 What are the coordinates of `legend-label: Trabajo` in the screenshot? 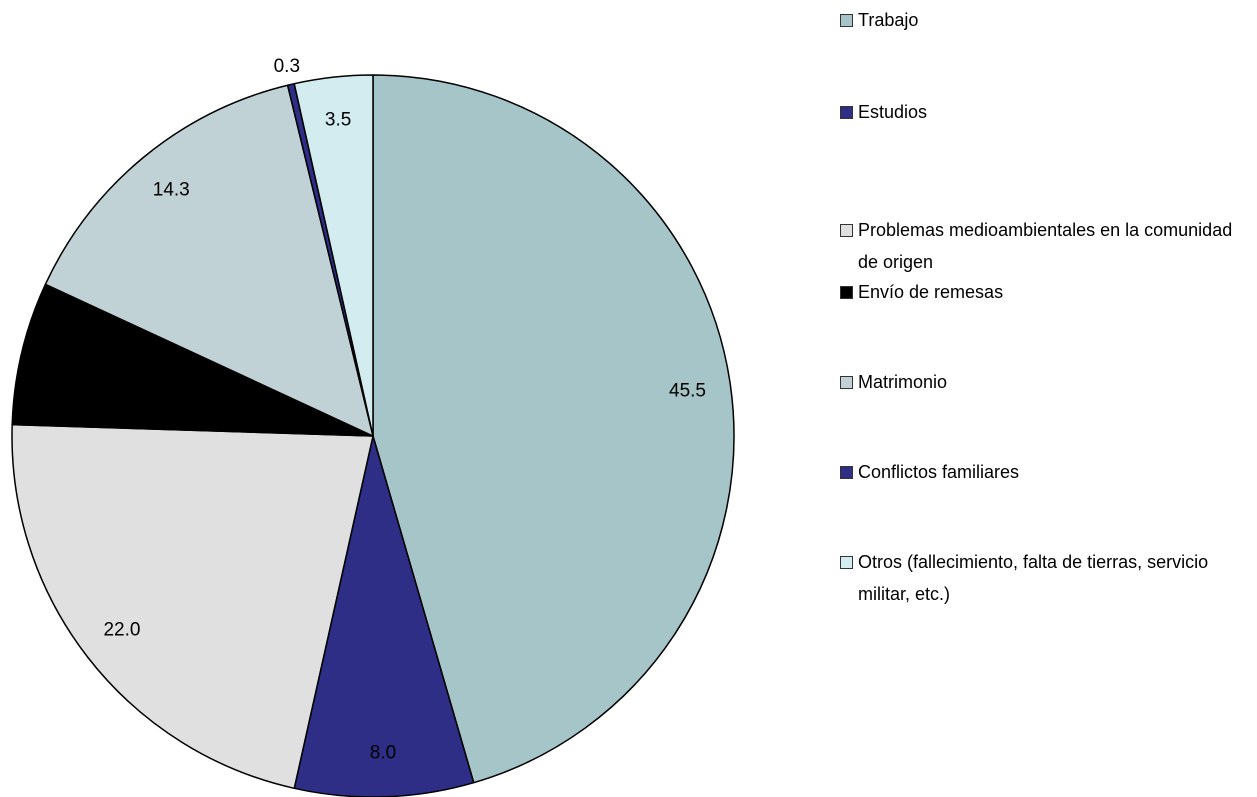 It's located at (888, 20).